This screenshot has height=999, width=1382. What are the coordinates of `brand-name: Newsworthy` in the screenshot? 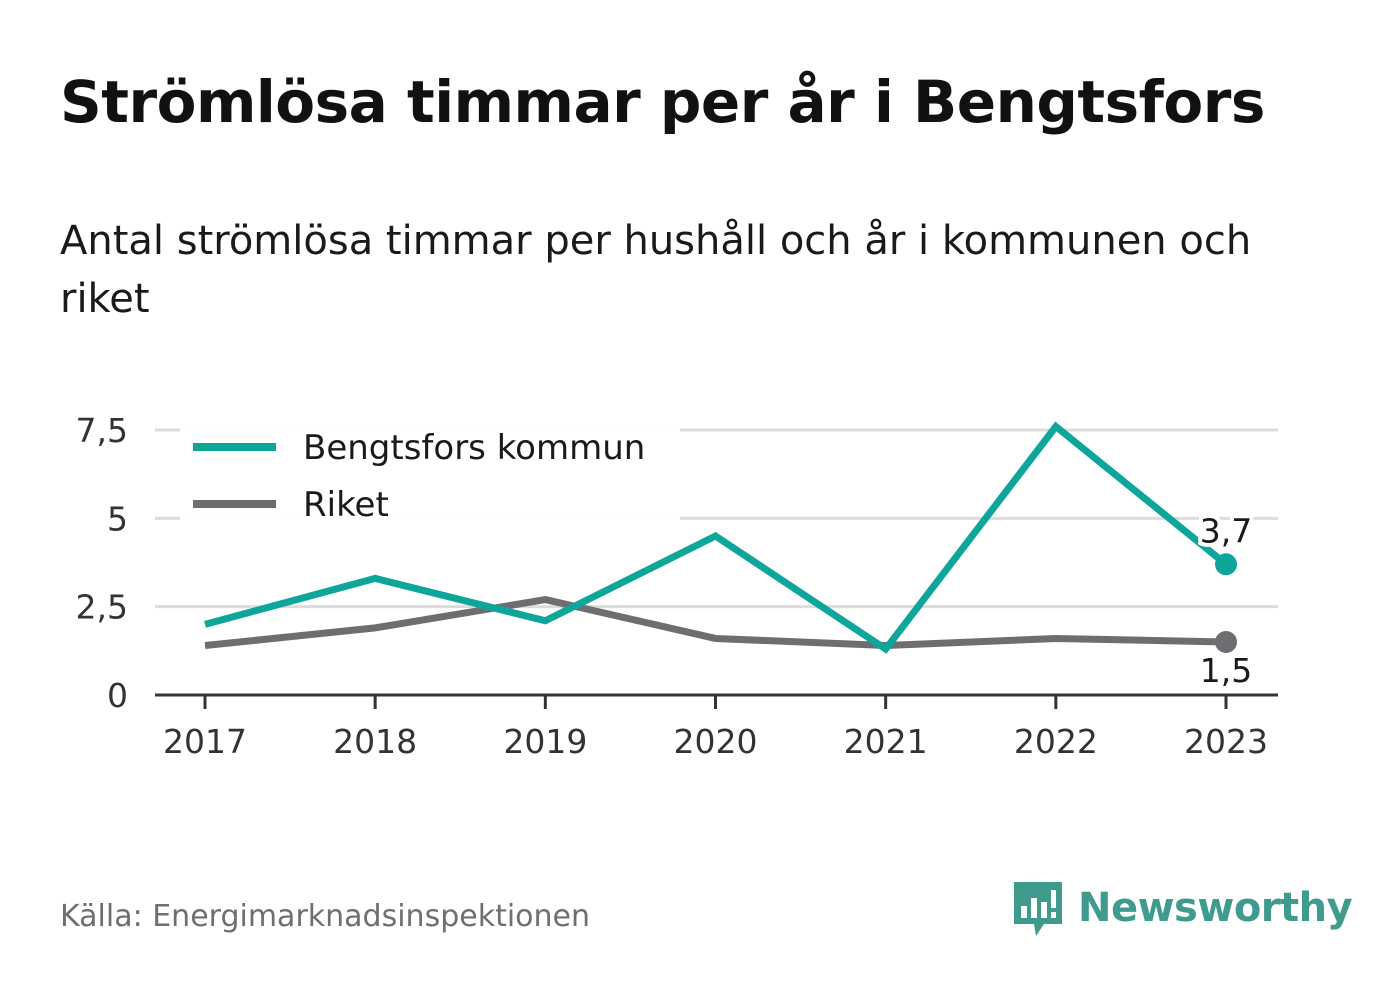 It's located at (1215, 908).